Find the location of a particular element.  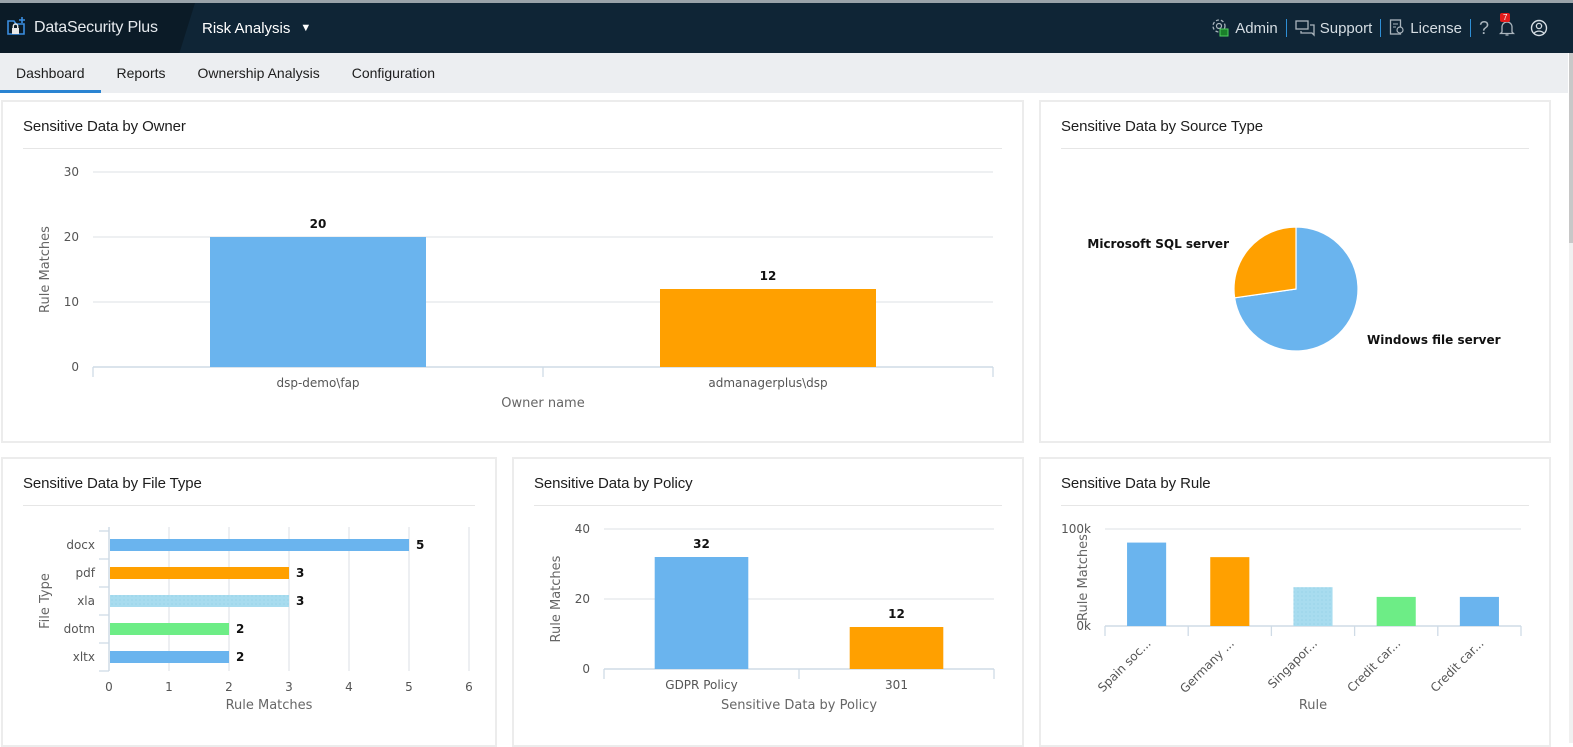

y-tick-label: docx is located at coordinates (80, 545).